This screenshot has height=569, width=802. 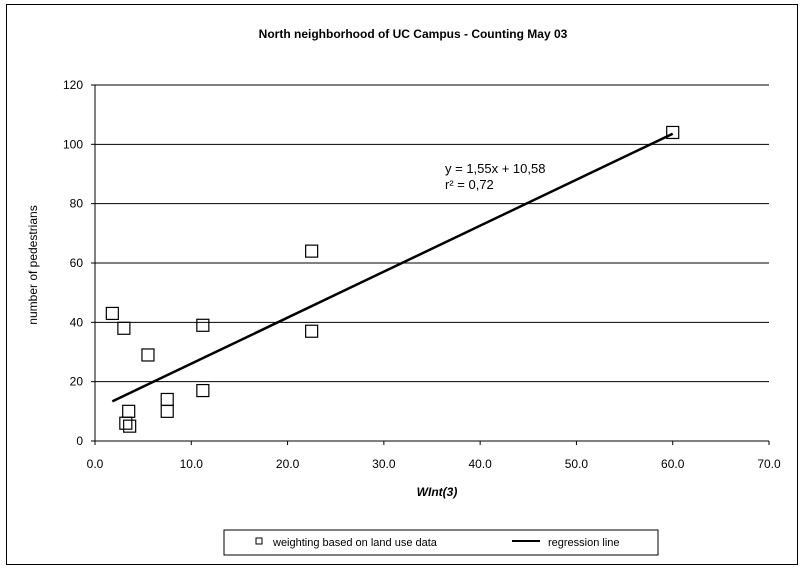 I want to click on x-tick-label: 0.0, so click(x=95, y=464).